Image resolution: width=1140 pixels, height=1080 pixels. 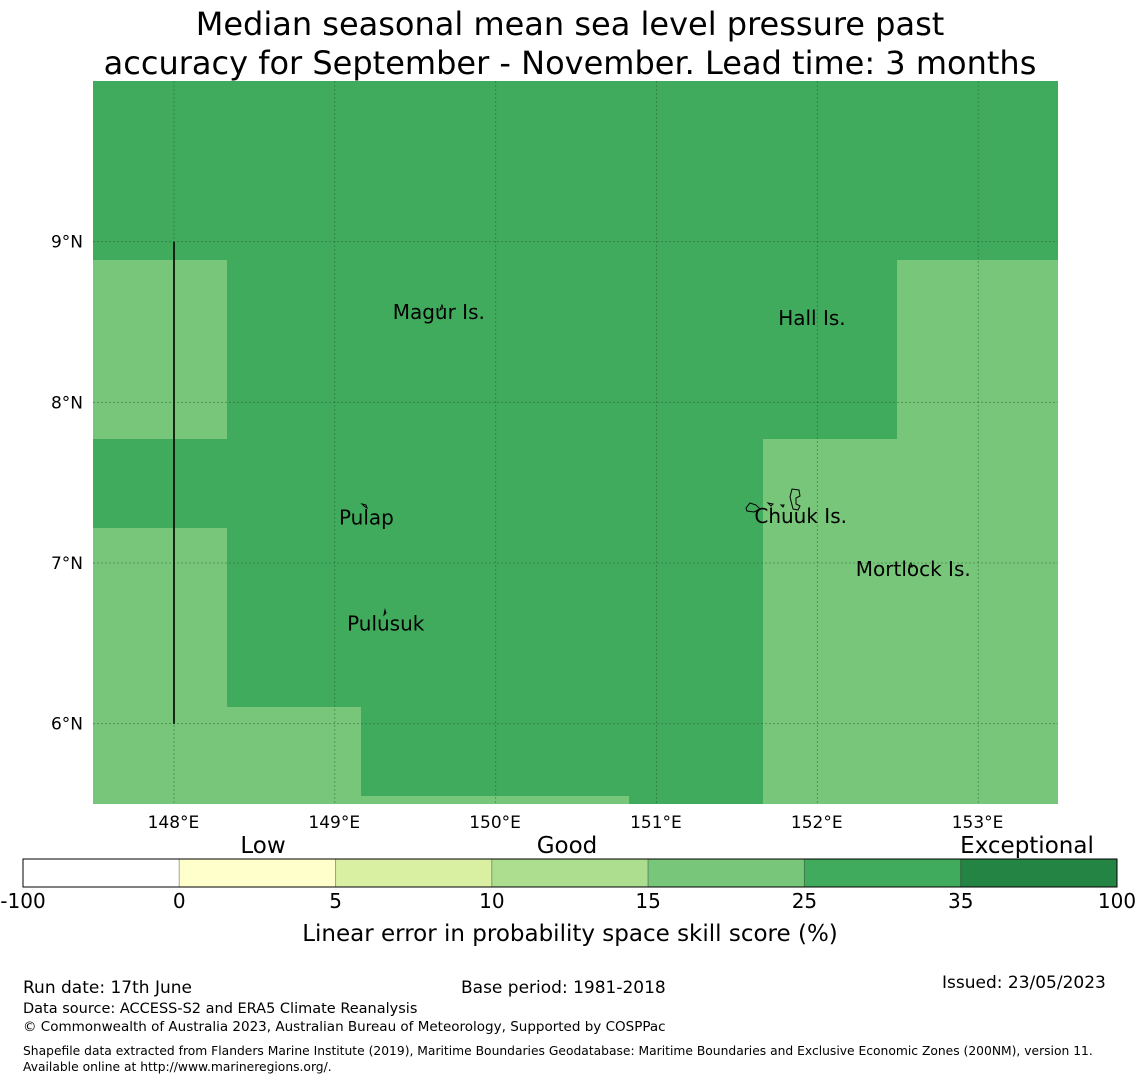 I want to click on run-date: Run date: 17th June, so click(x=107, y=988).